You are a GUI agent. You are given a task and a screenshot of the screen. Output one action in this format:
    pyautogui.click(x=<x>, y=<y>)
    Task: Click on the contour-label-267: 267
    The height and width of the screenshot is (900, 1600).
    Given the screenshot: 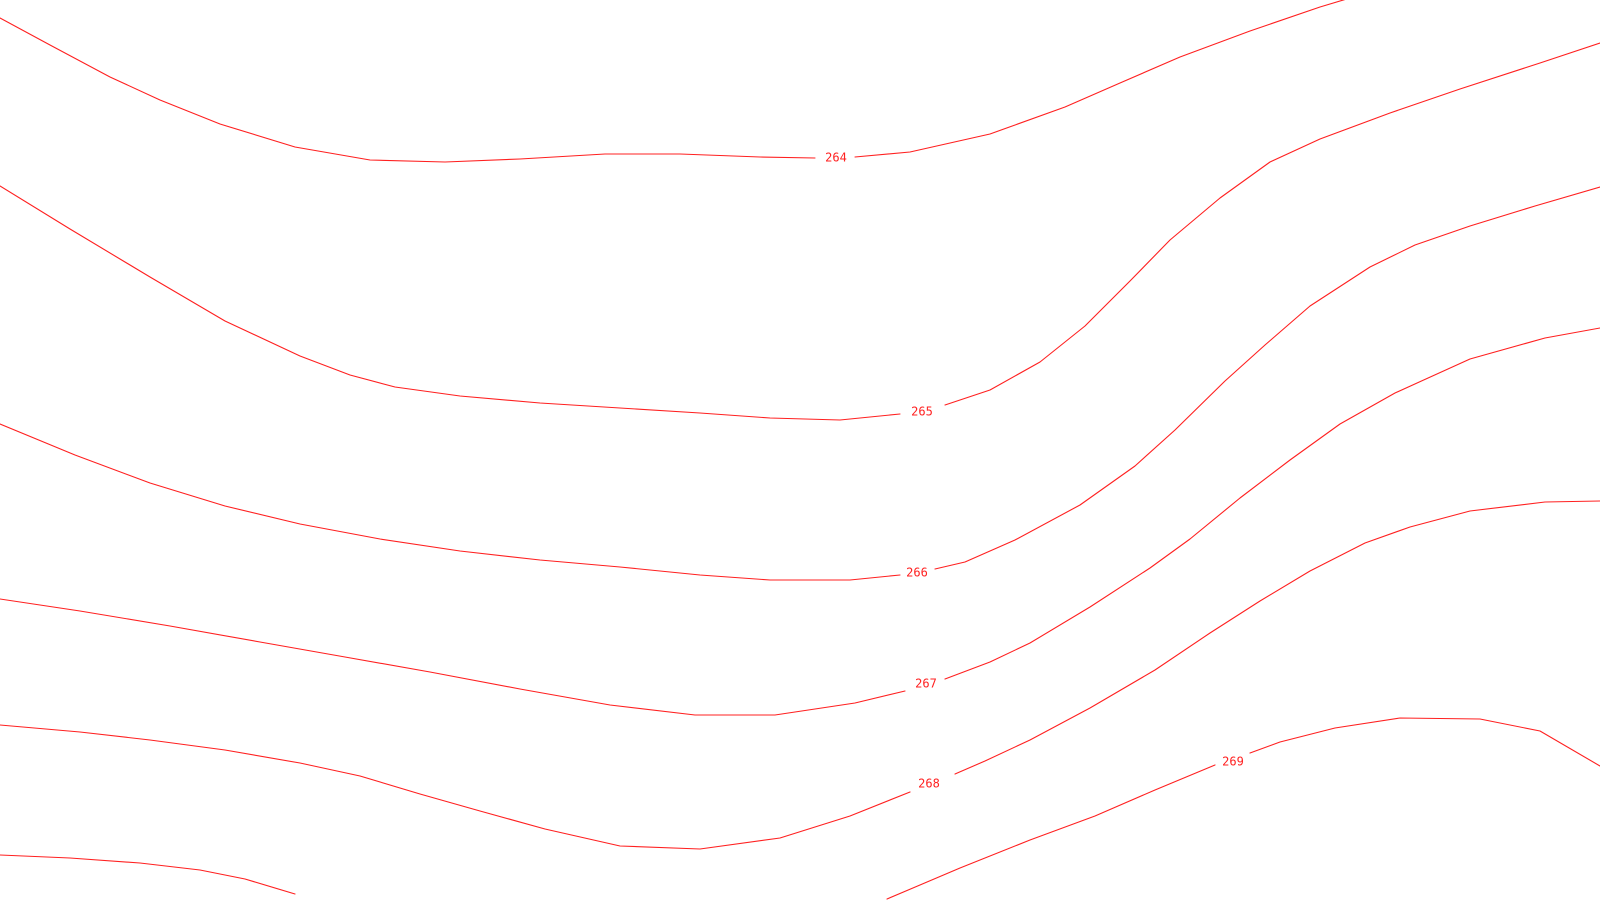 What is the action you would take?
    pyautogui.click(x=926, y=684)
    